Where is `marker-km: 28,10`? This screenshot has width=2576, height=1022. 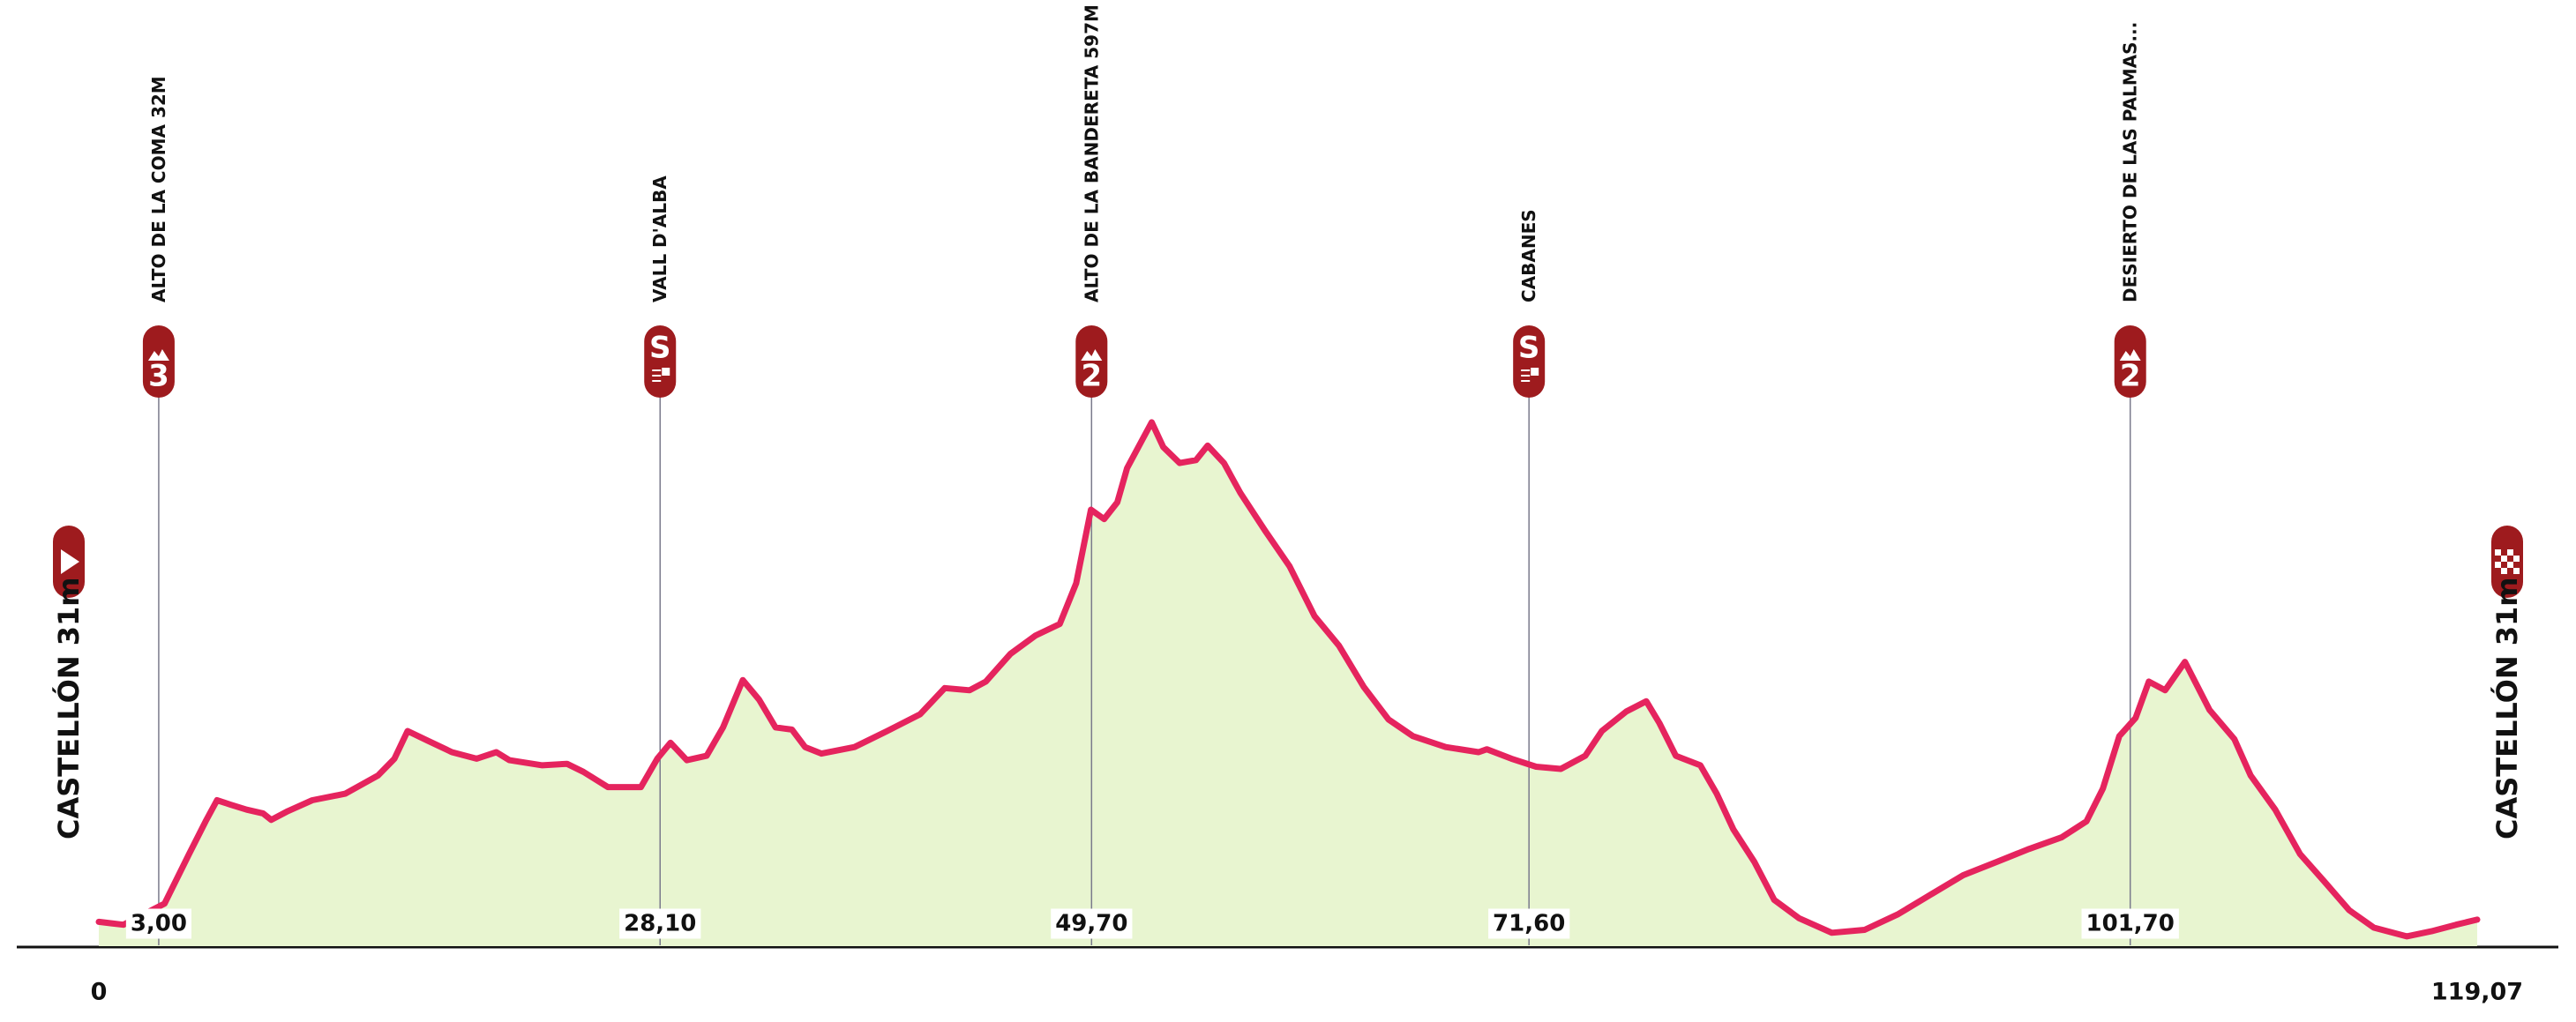
marker-km: 28,10 is located at coordinates (660, 924).